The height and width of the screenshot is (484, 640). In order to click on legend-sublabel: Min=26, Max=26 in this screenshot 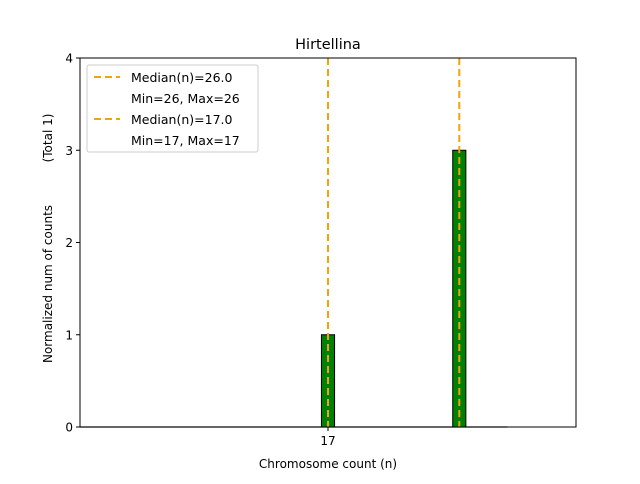, I will do `click(185, 98)`.